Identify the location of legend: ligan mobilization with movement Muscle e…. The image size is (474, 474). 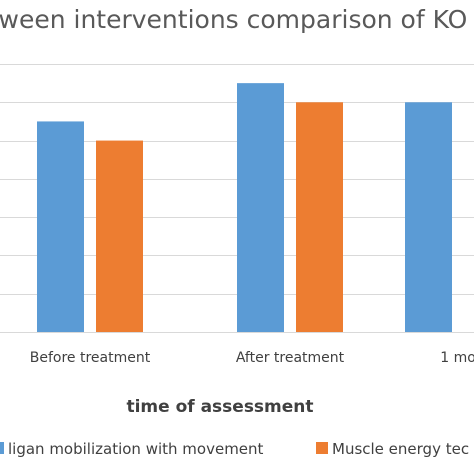
(234, 449).